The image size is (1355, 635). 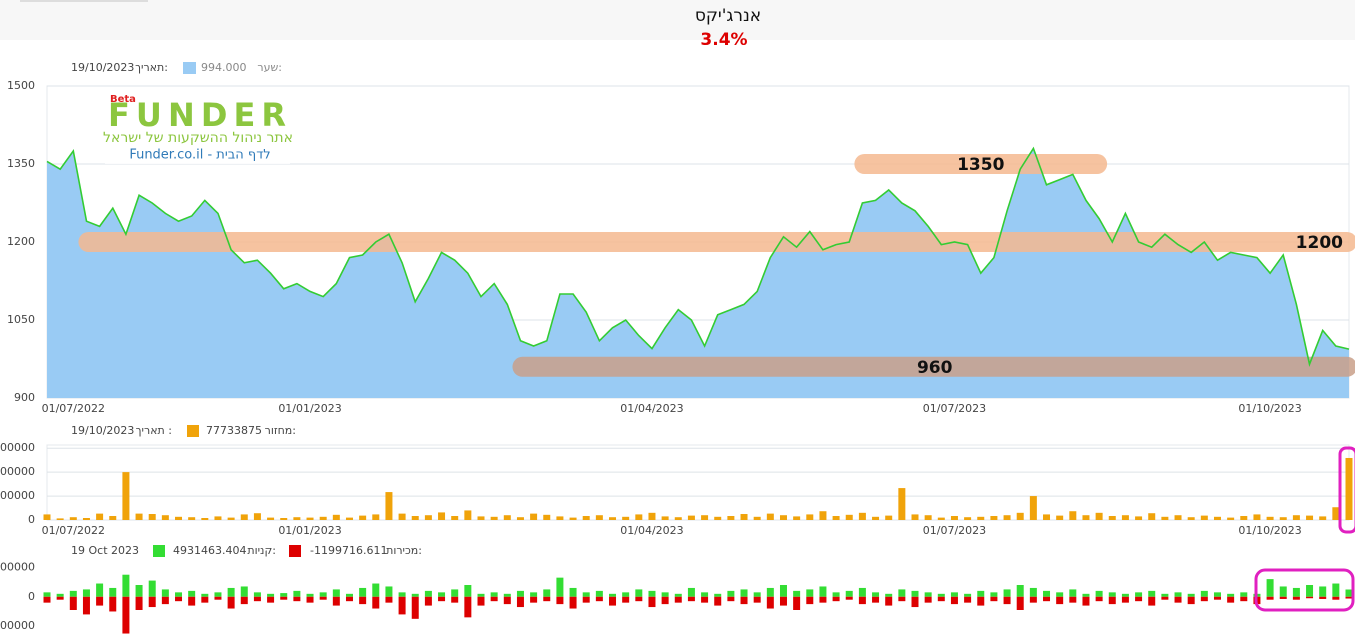 I want to click on plot-frame, so click(x=698, y=482).